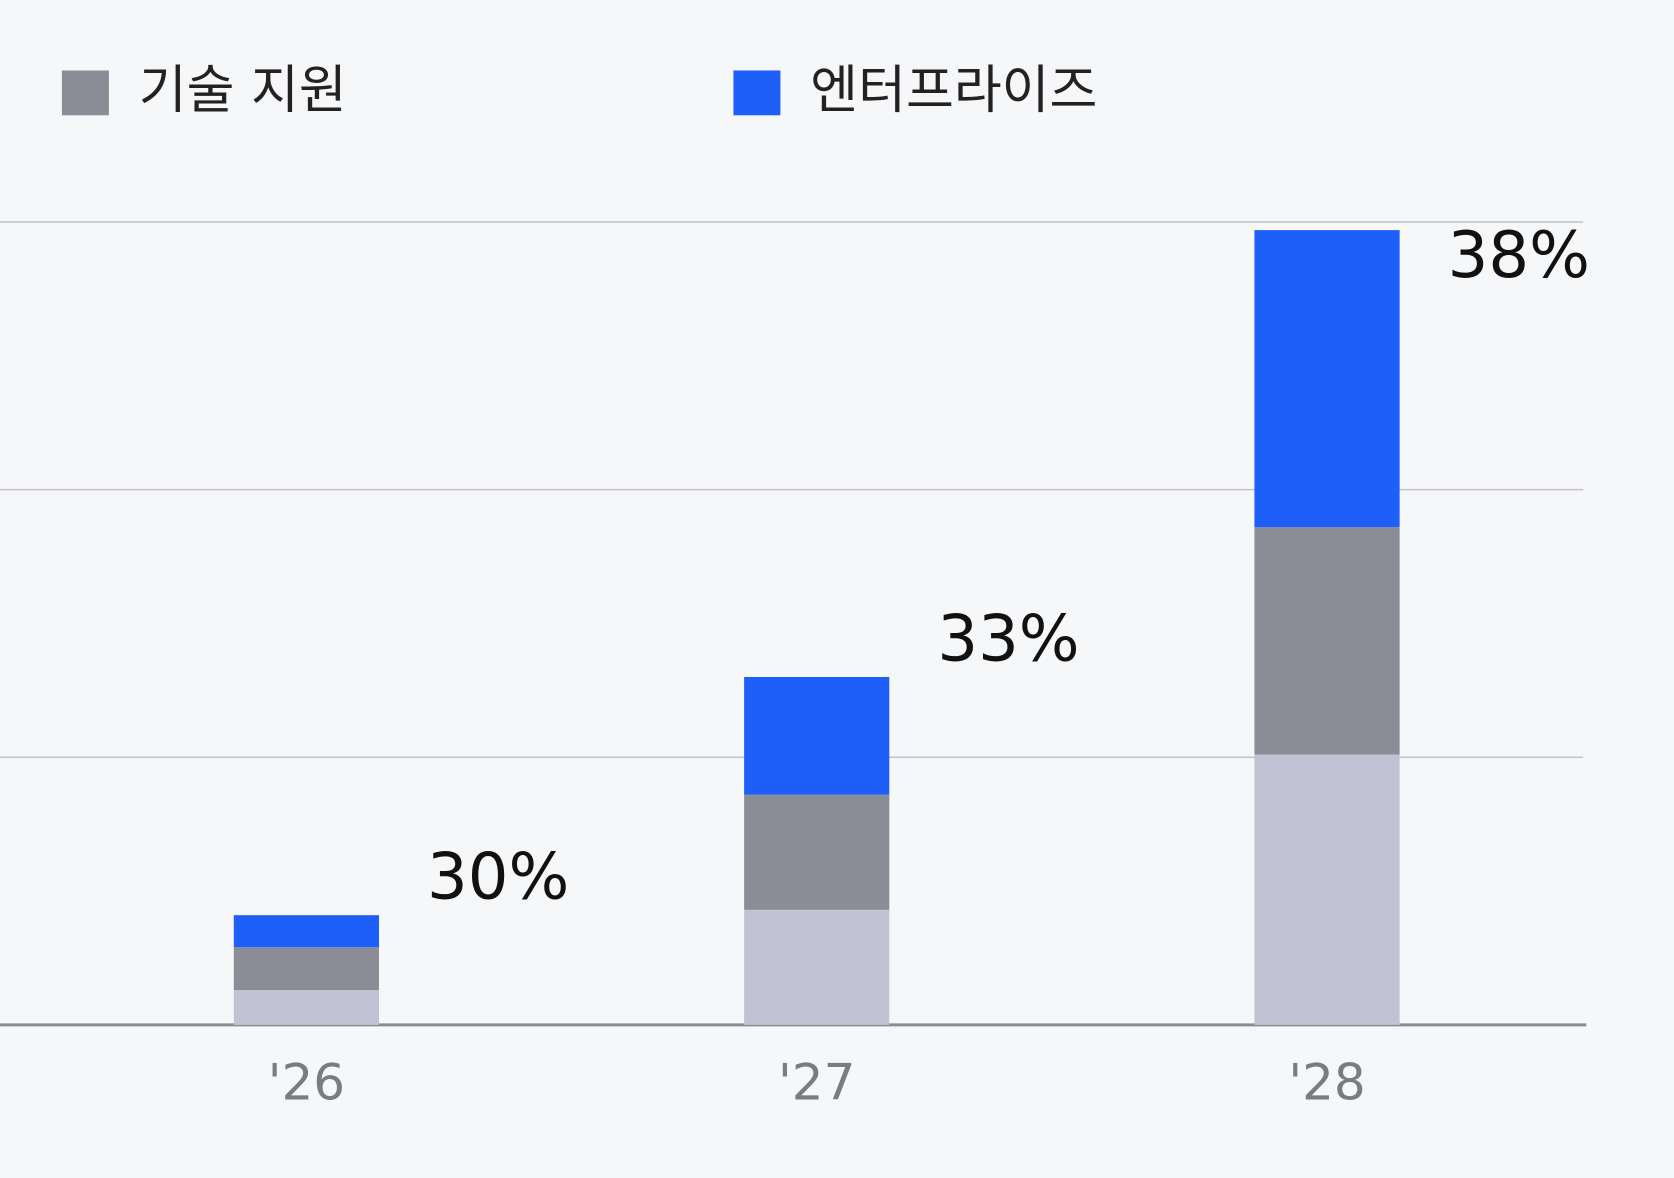 Image resolution: width=1674 pixels, height=1178 pixels. I want to click on total-label: 30%, so click(498, 878).